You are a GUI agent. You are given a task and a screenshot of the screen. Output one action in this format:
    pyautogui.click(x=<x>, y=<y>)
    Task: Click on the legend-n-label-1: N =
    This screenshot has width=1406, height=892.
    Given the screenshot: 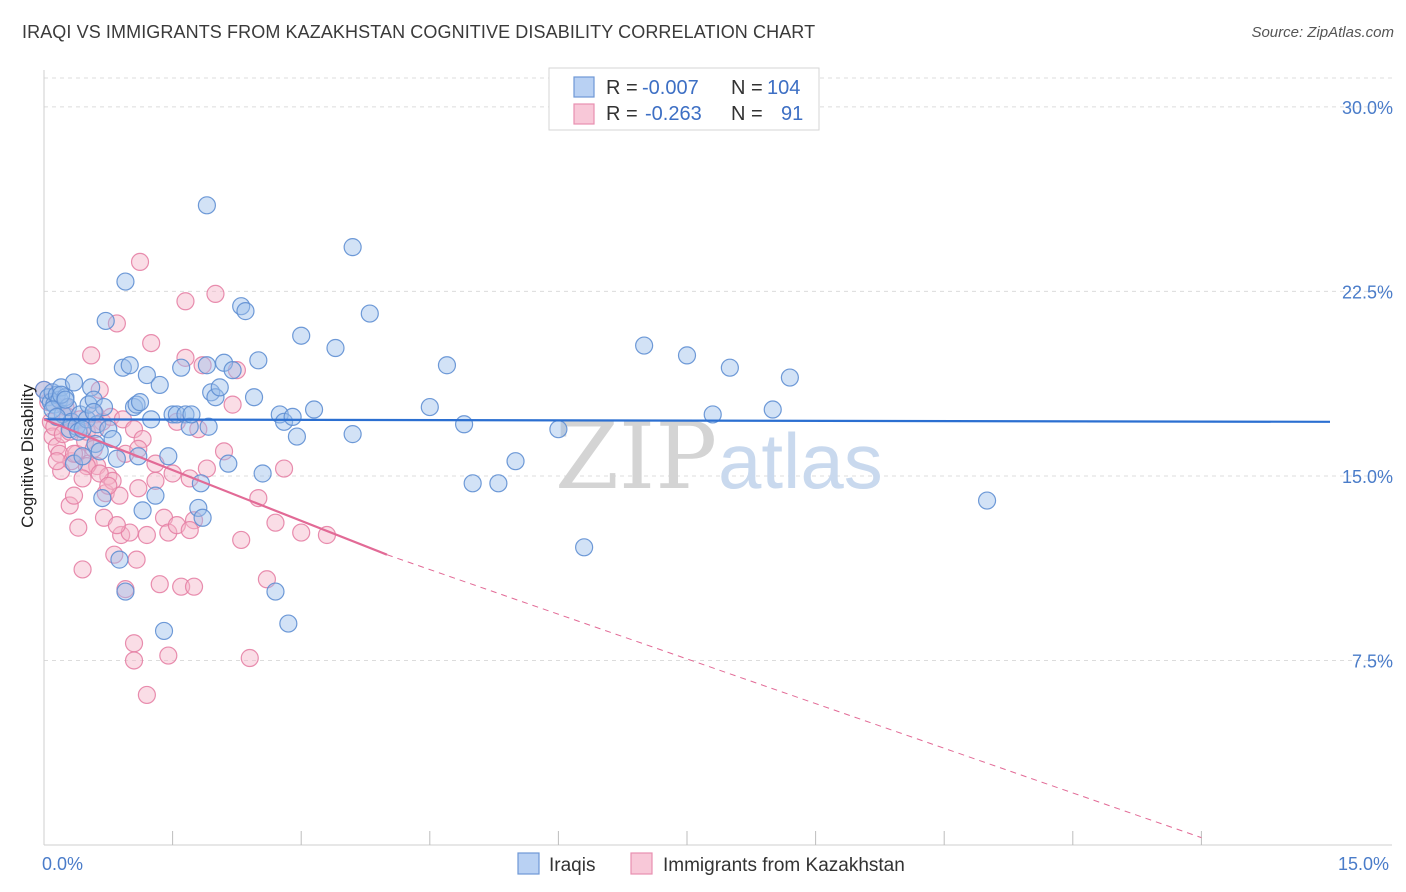 What is the action you would take?
    pyautogui.click(x=747, y=88)
    